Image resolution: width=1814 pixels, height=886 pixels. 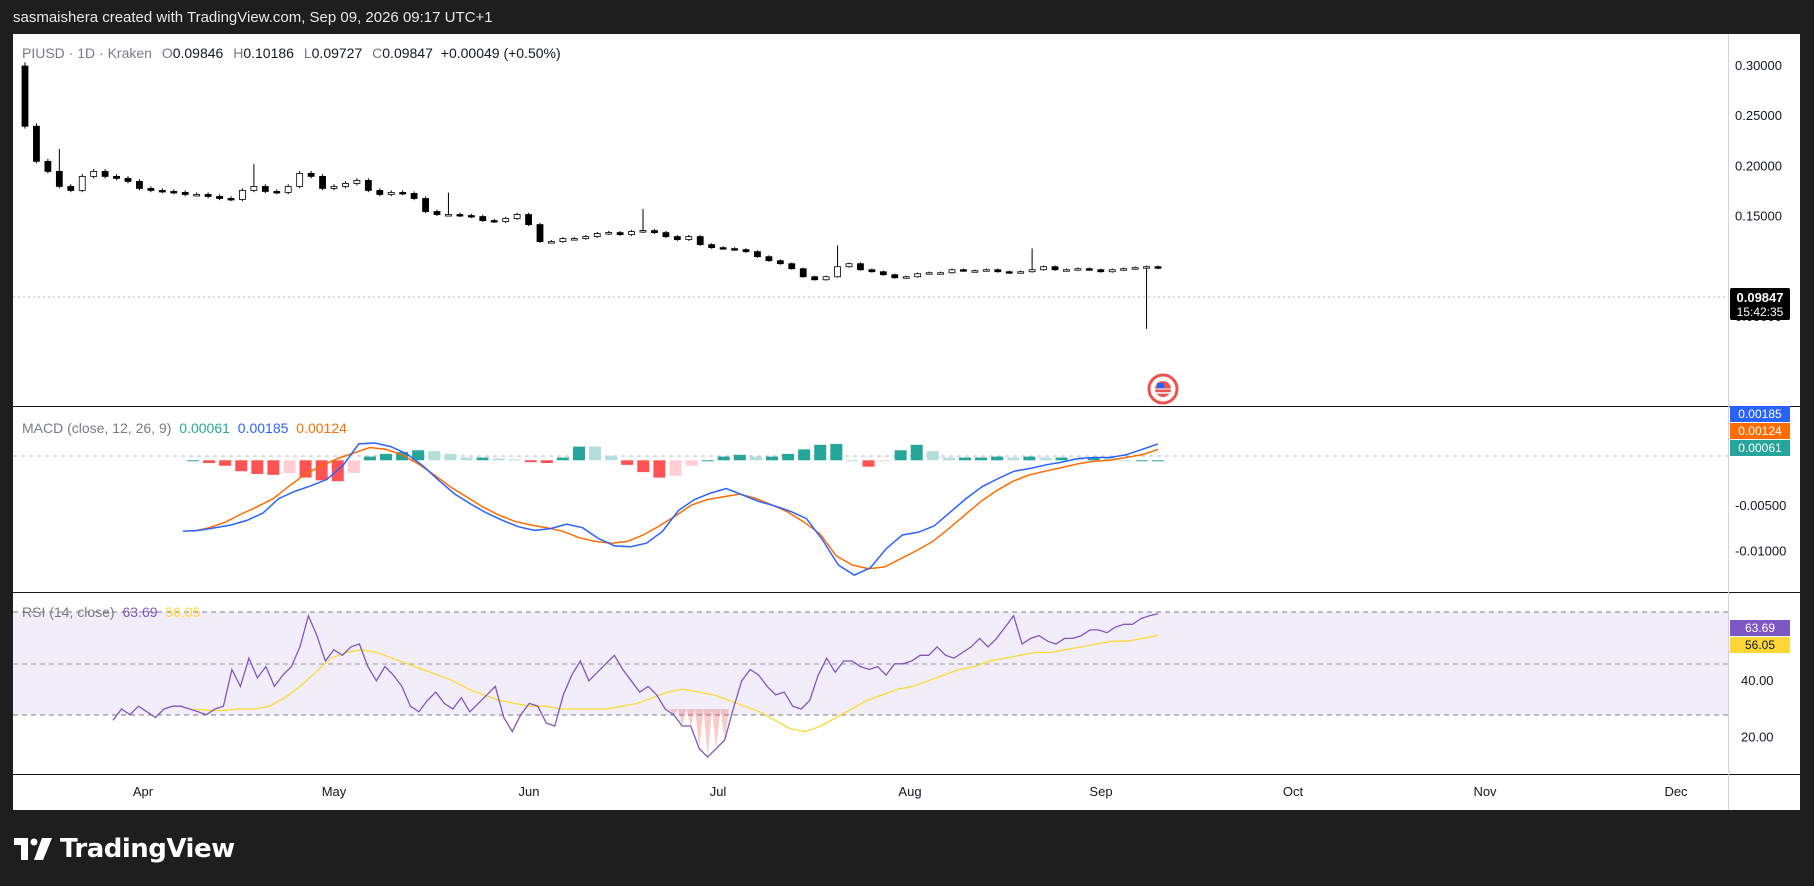 What do you see at coordinates (147, 849) in the screenshot?
I see `tradingview-brand: TradingView` at bounding box center [147, 849].